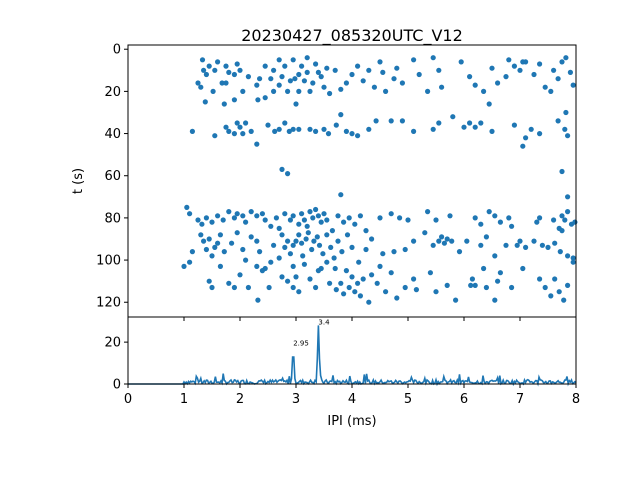 The height and width of the screenshot is (480, 640). Describe the element at coordinates (408, 399) in the screenshot. I see `ipi-x-tick-label: 5` at that location.